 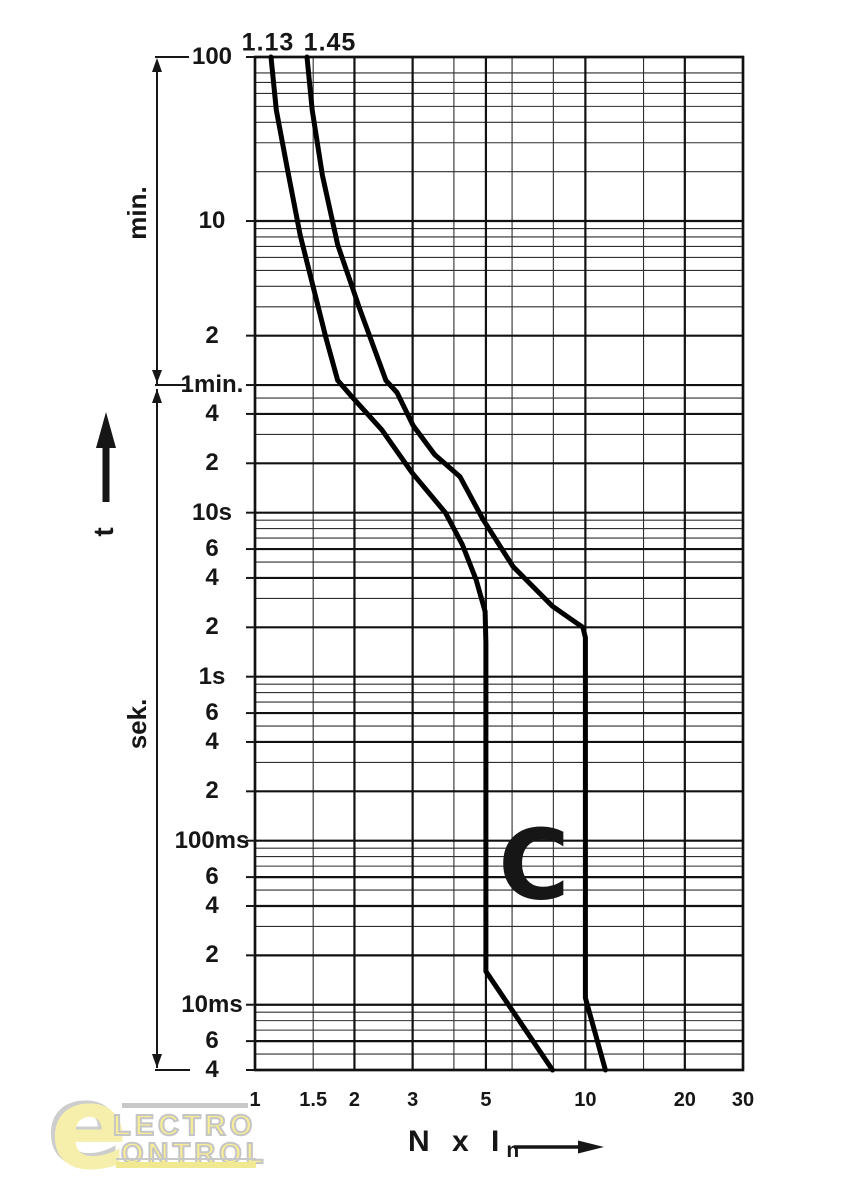 What do you see at coordinates (354, 1100) in the screenshot?
I see `x-axis-tick-label: 2` at bounding box center [354, 1100].